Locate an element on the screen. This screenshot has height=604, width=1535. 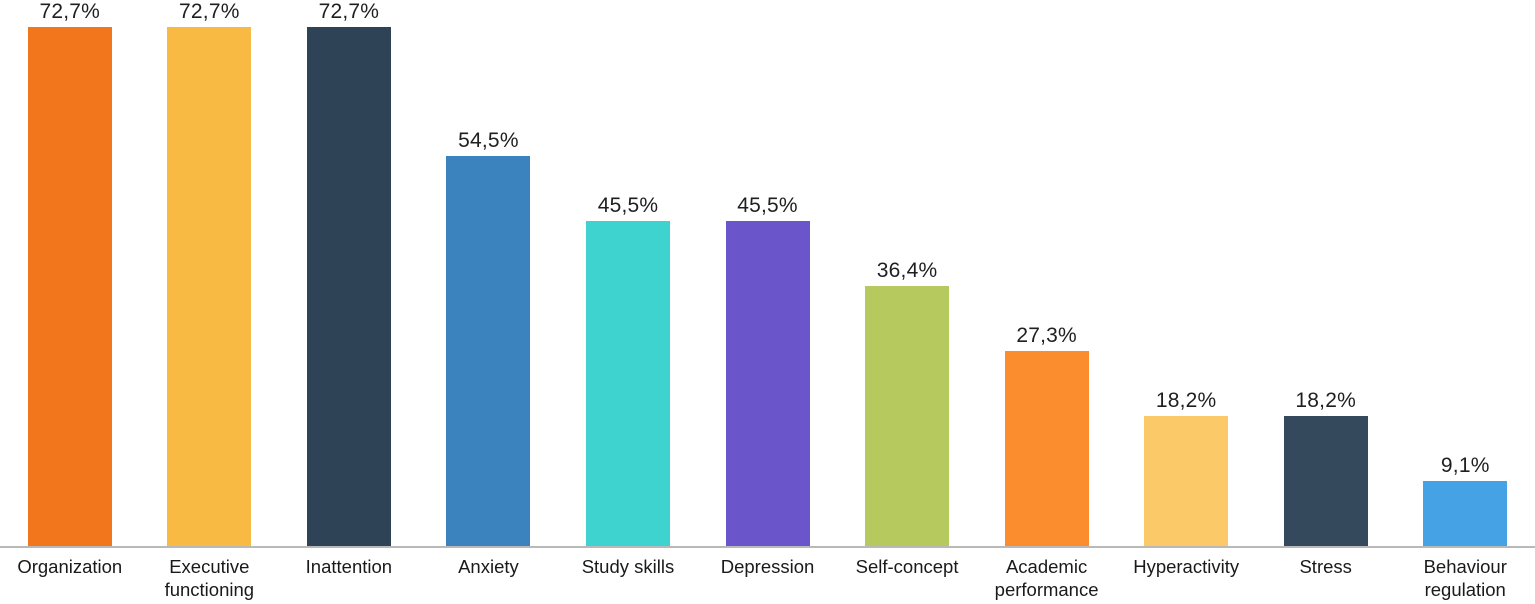
bar-group: 54,5% is located at coordinates (489, 273).